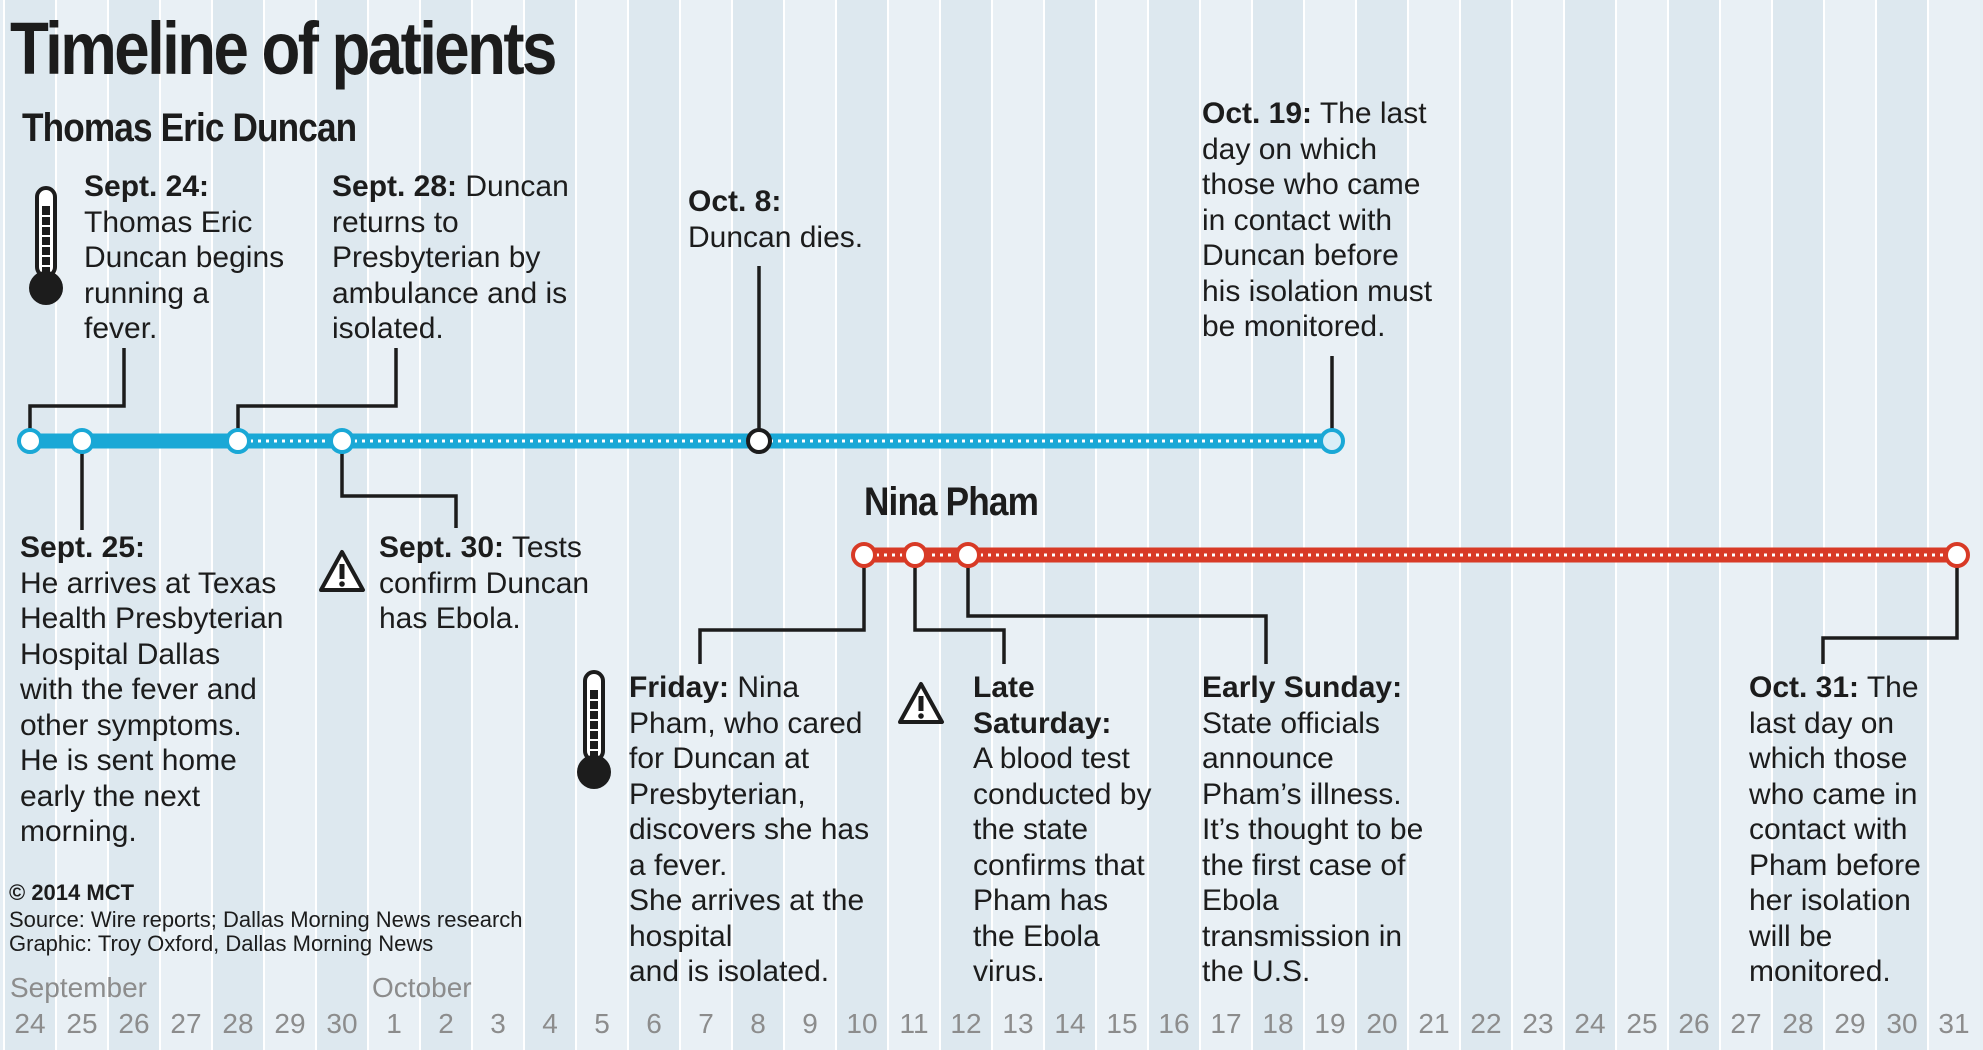 The width and height of the screenshot is (1983, 1050). Describe the element at coordinates (1070, 1023) in the screenshot. I see `day-label: 14` at that location.